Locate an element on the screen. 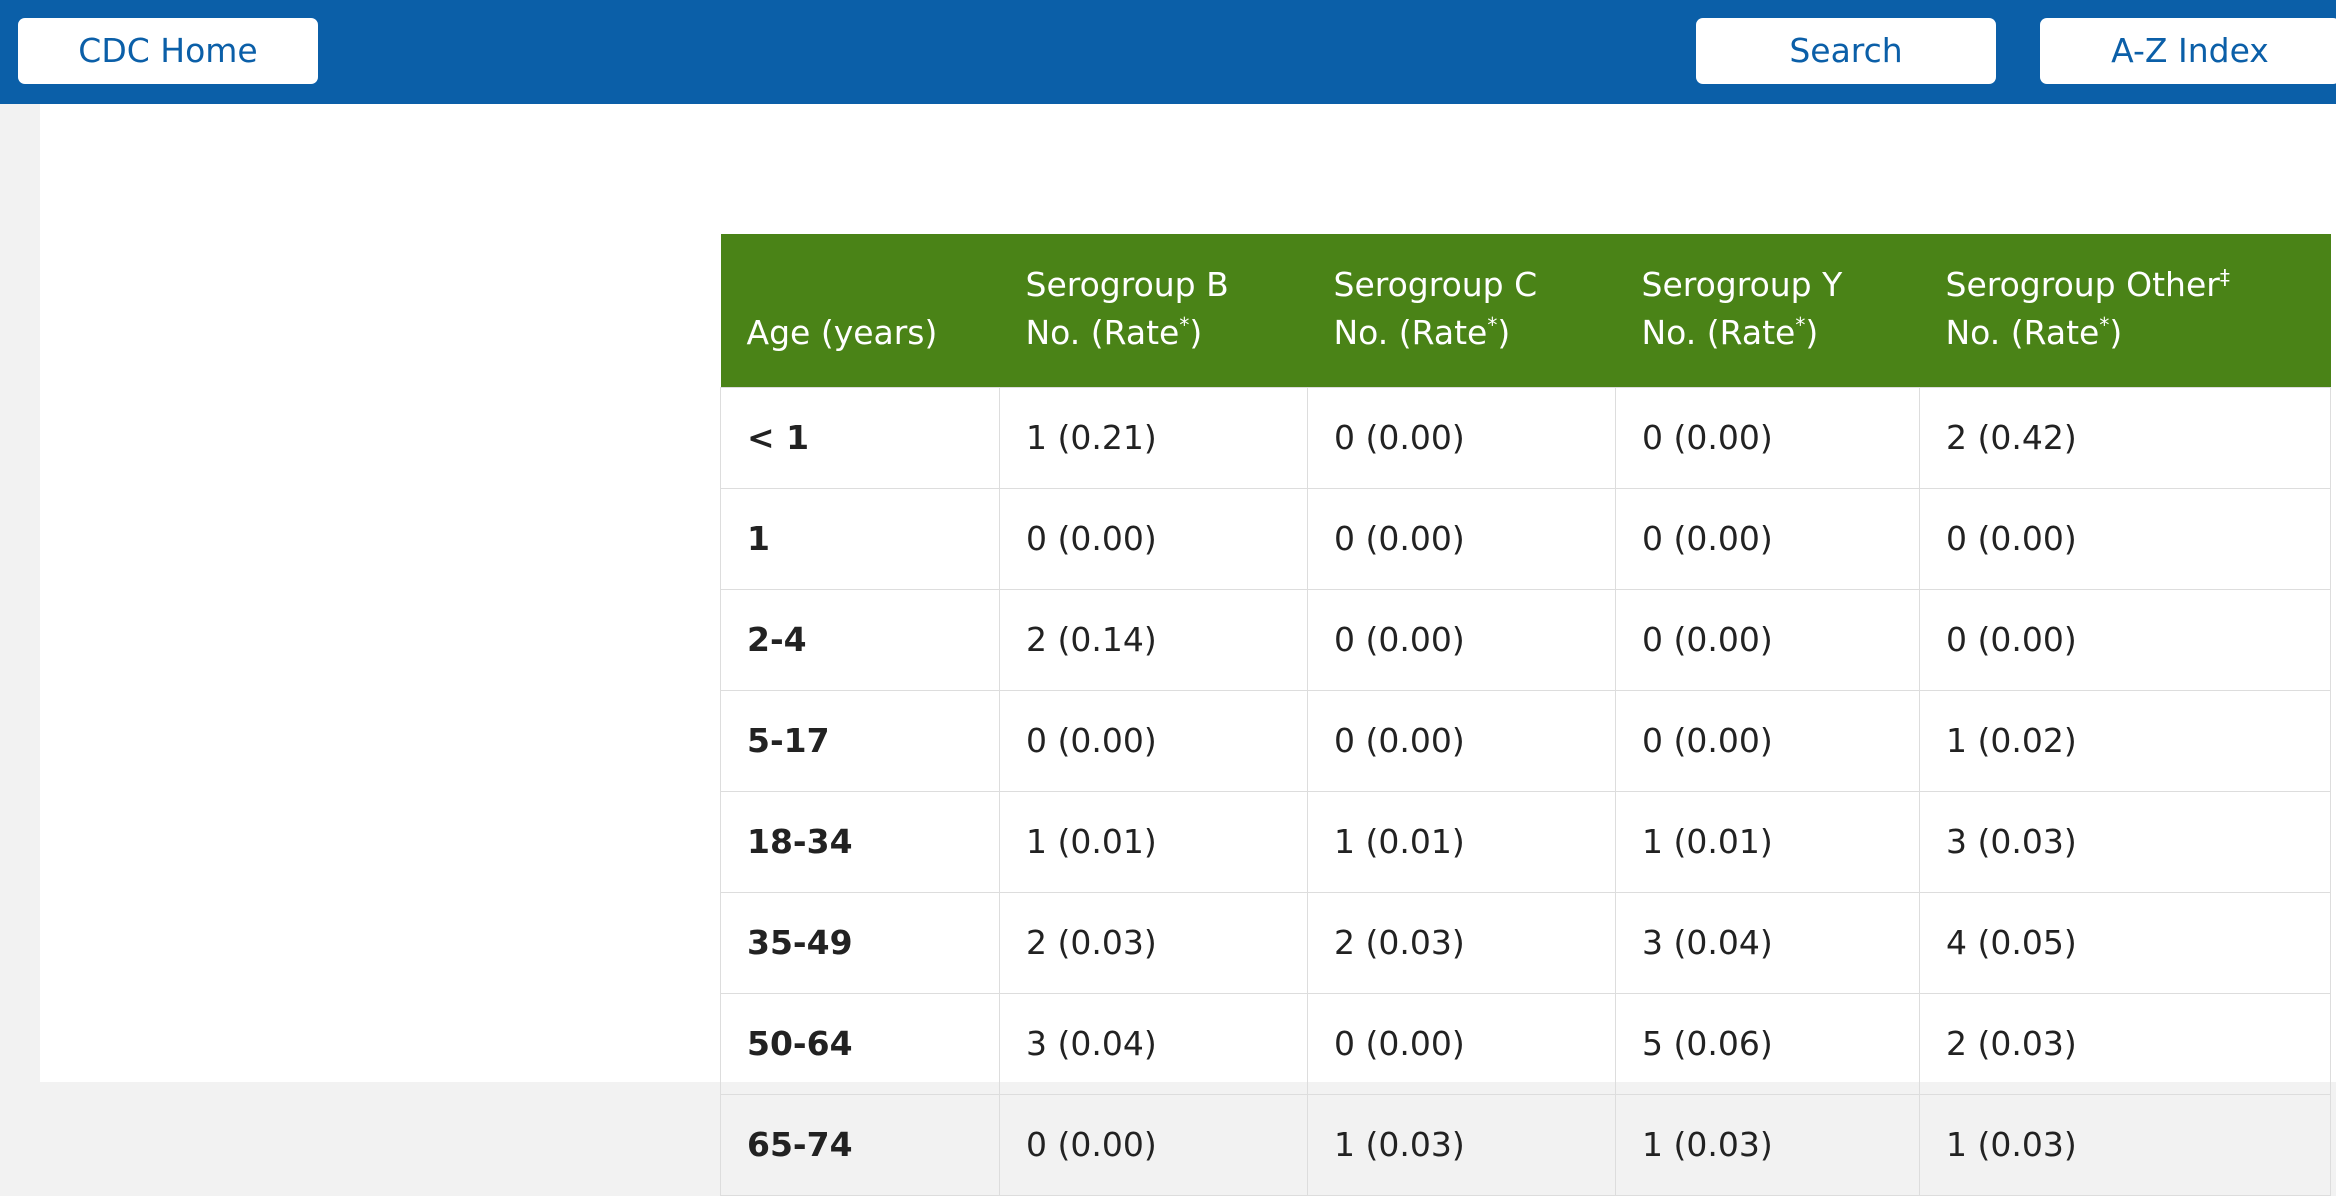 Image resolution: width=2336 pixels, height=1196 pixels. age-cell: 1 is located at coordinates (860, 538).